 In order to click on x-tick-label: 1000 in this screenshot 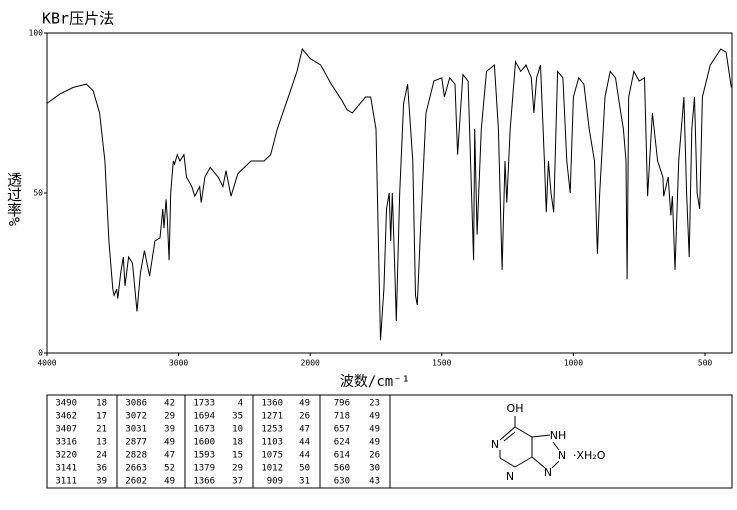, I will do `click(573, 363)`.